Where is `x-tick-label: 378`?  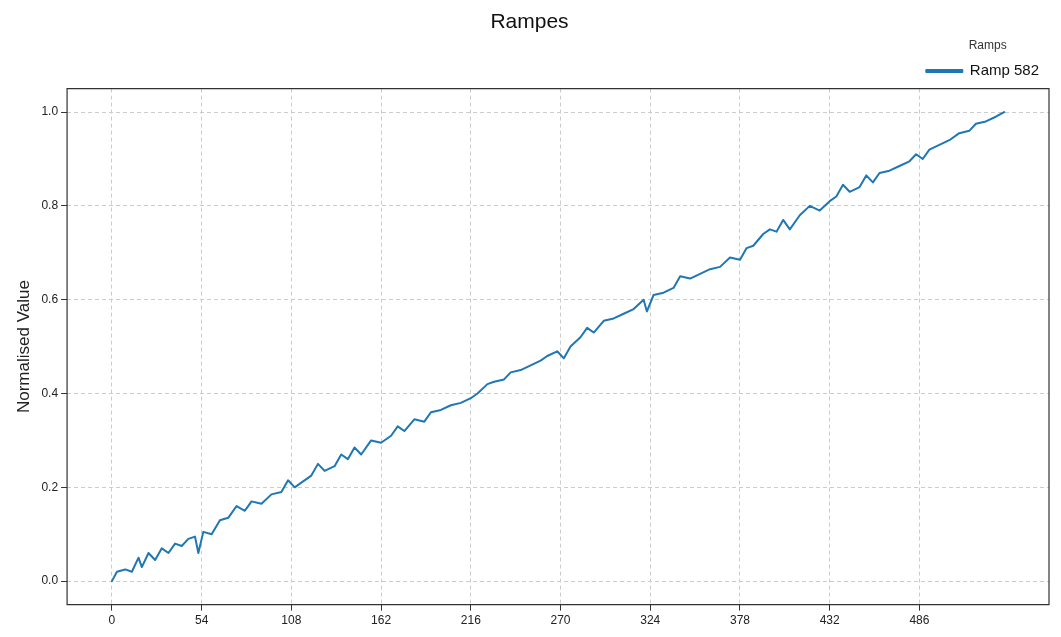 x-tick-label: 378 is located at coordinates (740, 620).